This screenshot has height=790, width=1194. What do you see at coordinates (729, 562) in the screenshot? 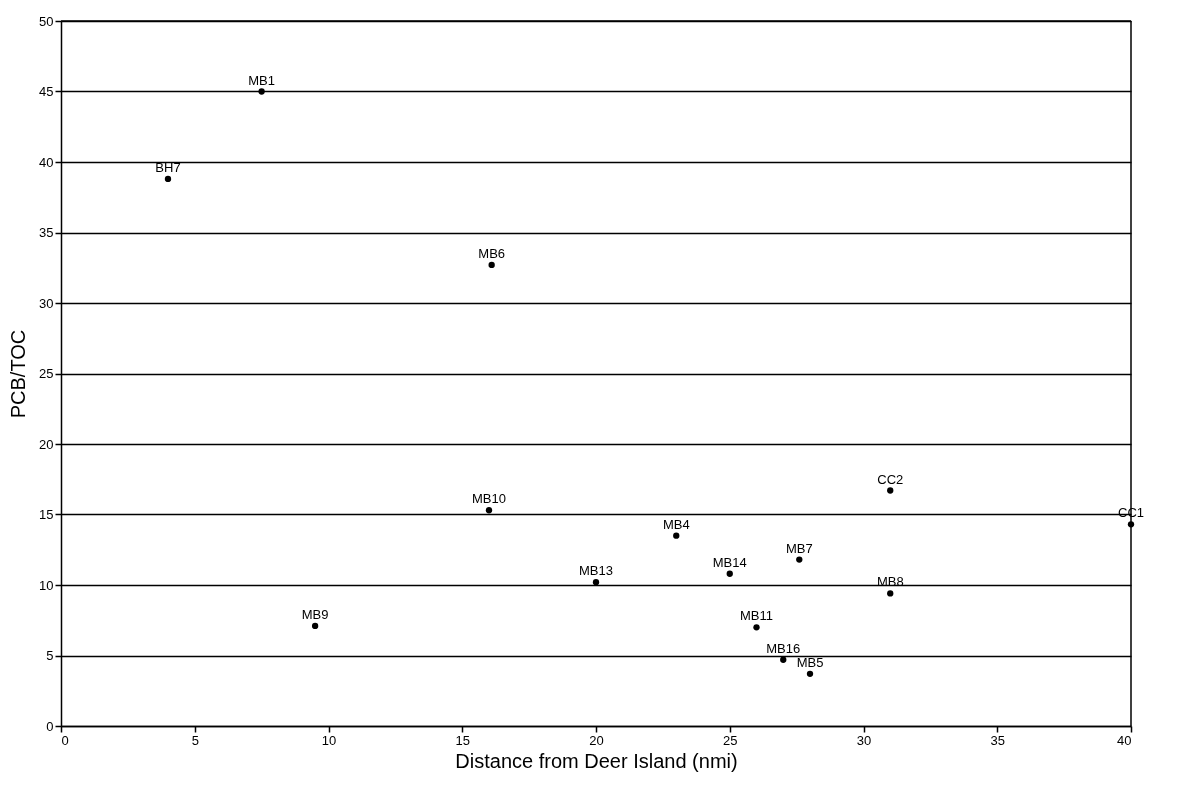
I see `annotation: MB14` at bounding box center [729, 562].